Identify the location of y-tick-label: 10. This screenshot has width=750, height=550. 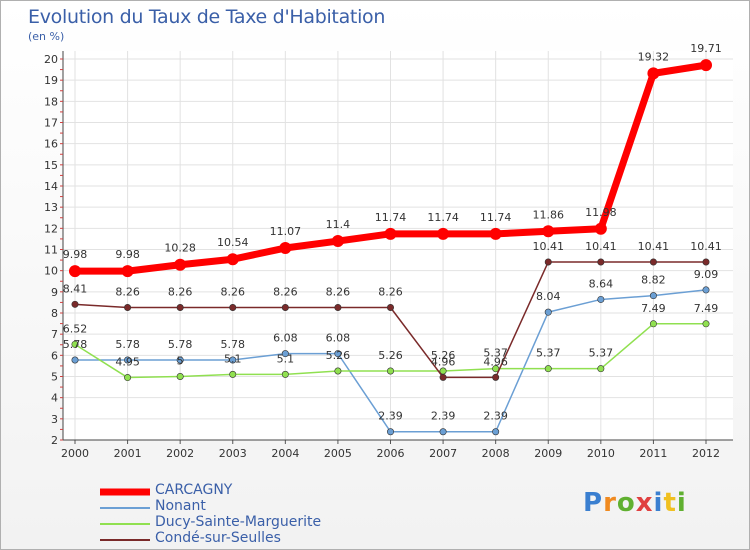
(51, 271).